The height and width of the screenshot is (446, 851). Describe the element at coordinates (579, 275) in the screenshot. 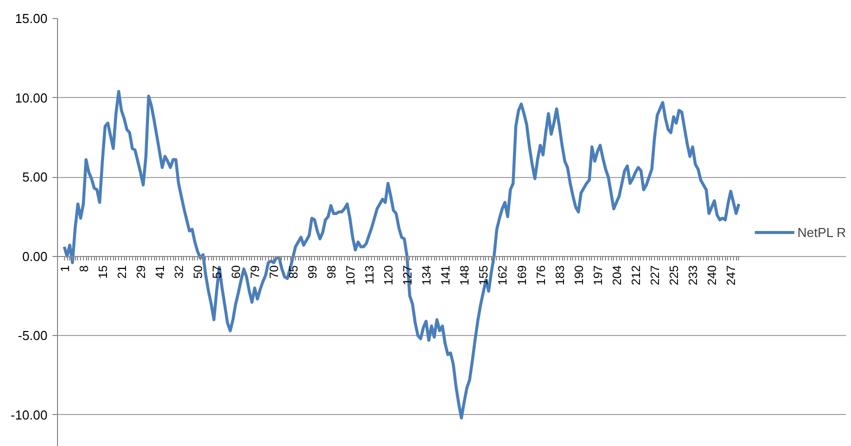

I see `x-tick-label: 190` at that location.